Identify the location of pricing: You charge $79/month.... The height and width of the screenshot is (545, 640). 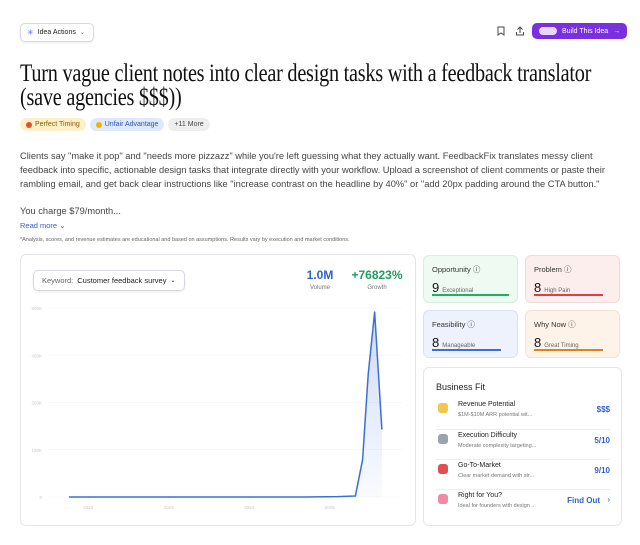
(70, 211).